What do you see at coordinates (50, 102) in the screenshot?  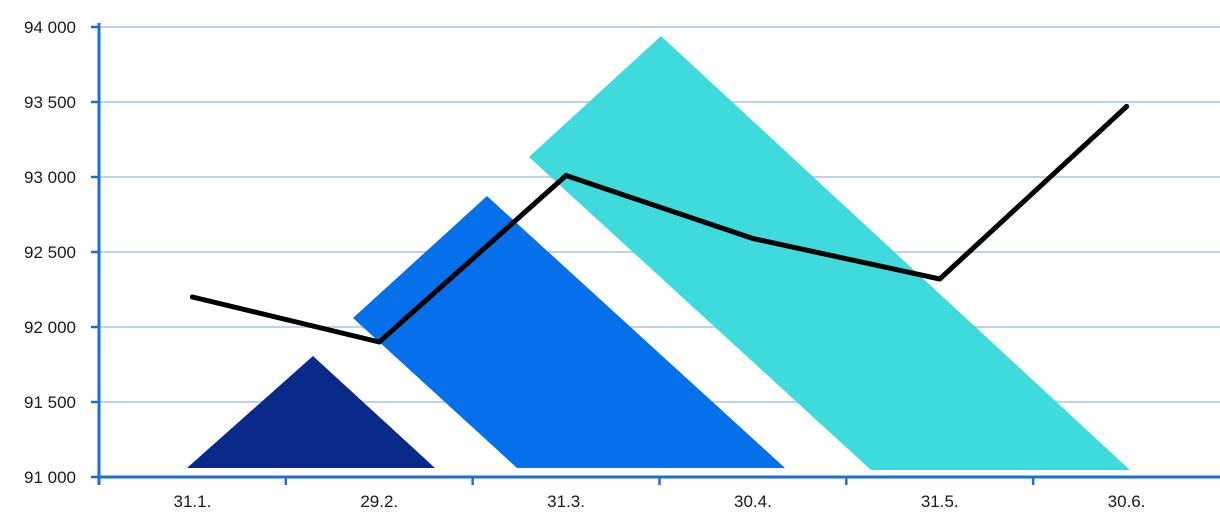 I see `y-tick-label: 93 500` at bounding box center [50, 102].